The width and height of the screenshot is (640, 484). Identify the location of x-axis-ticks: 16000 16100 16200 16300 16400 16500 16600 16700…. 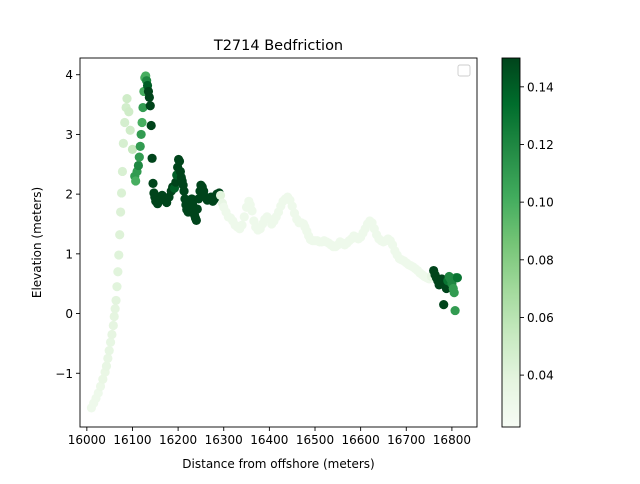
(269, 437).